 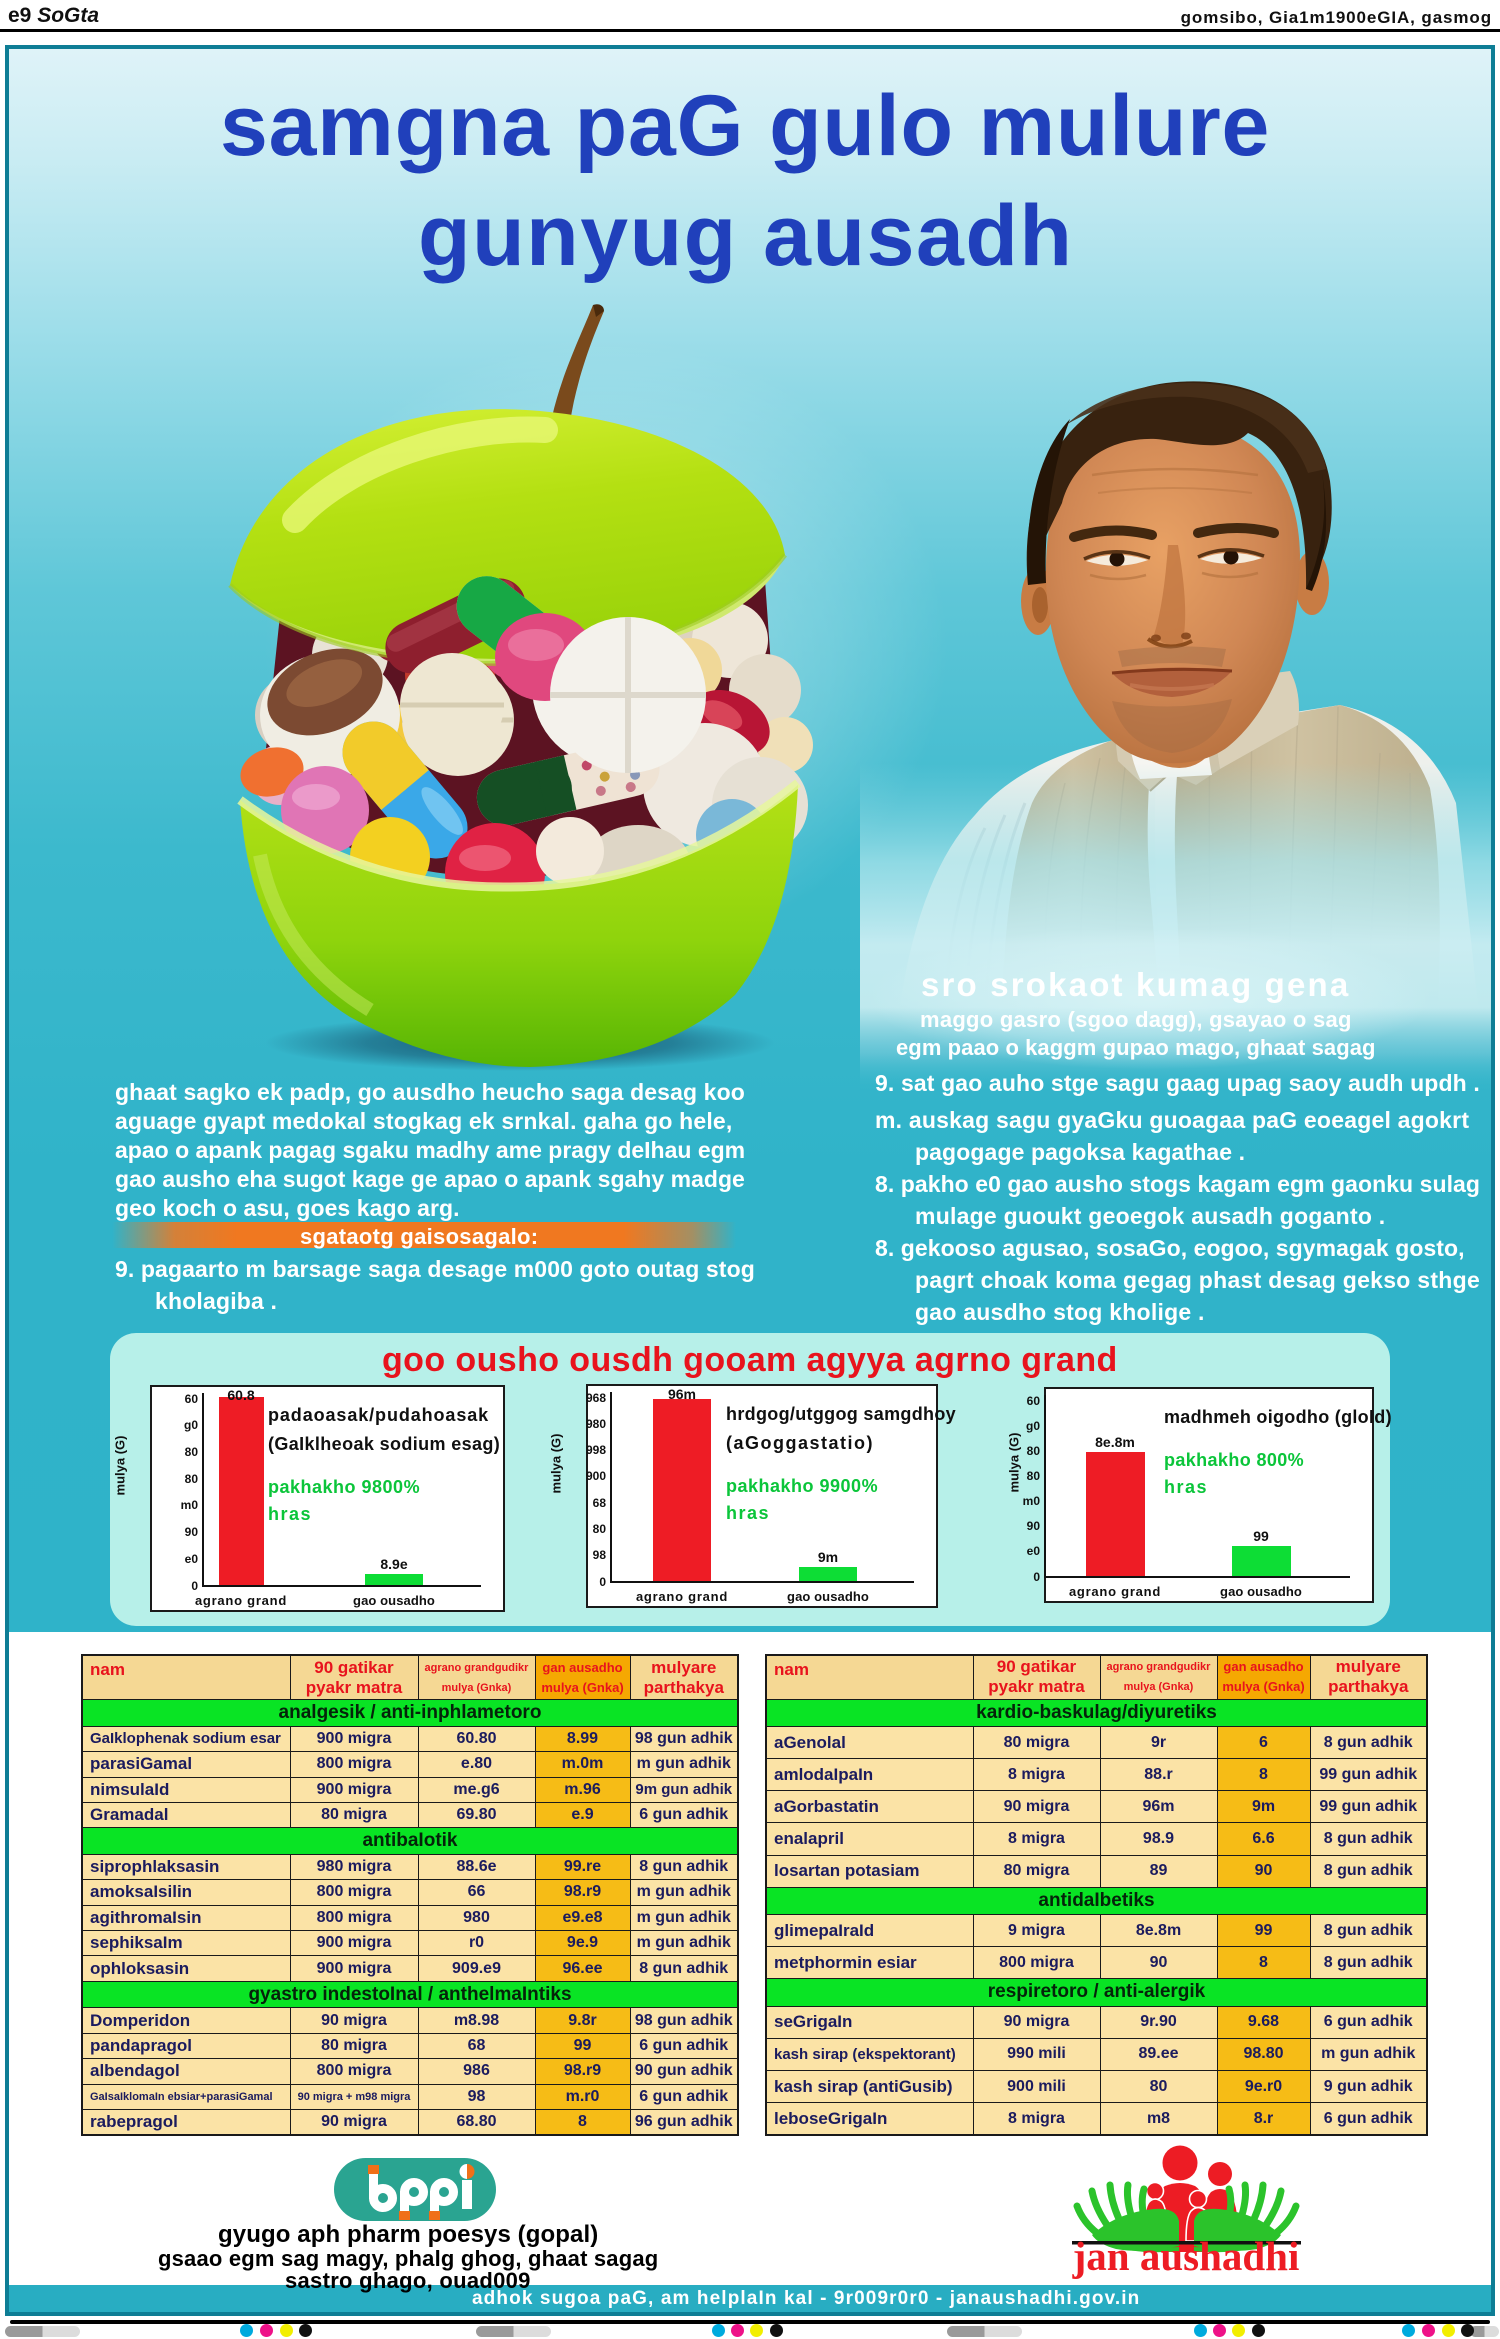 I want to click on svg-text: jan aushadhi, so click(x=1186, y=2256).